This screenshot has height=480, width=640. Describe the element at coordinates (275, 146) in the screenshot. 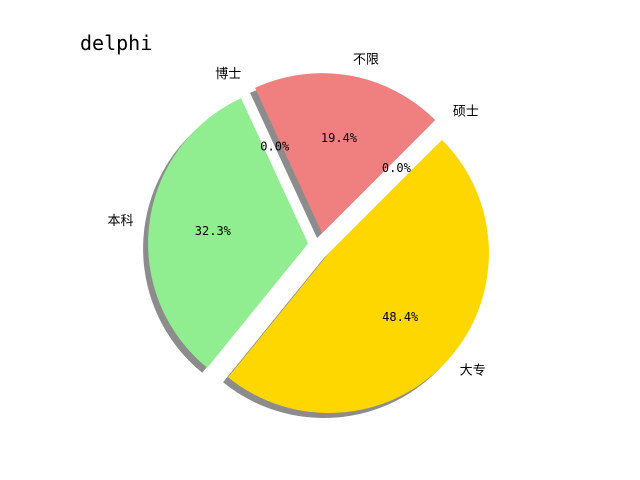

I see `slice-percent-博士: 0.0%` at that location.